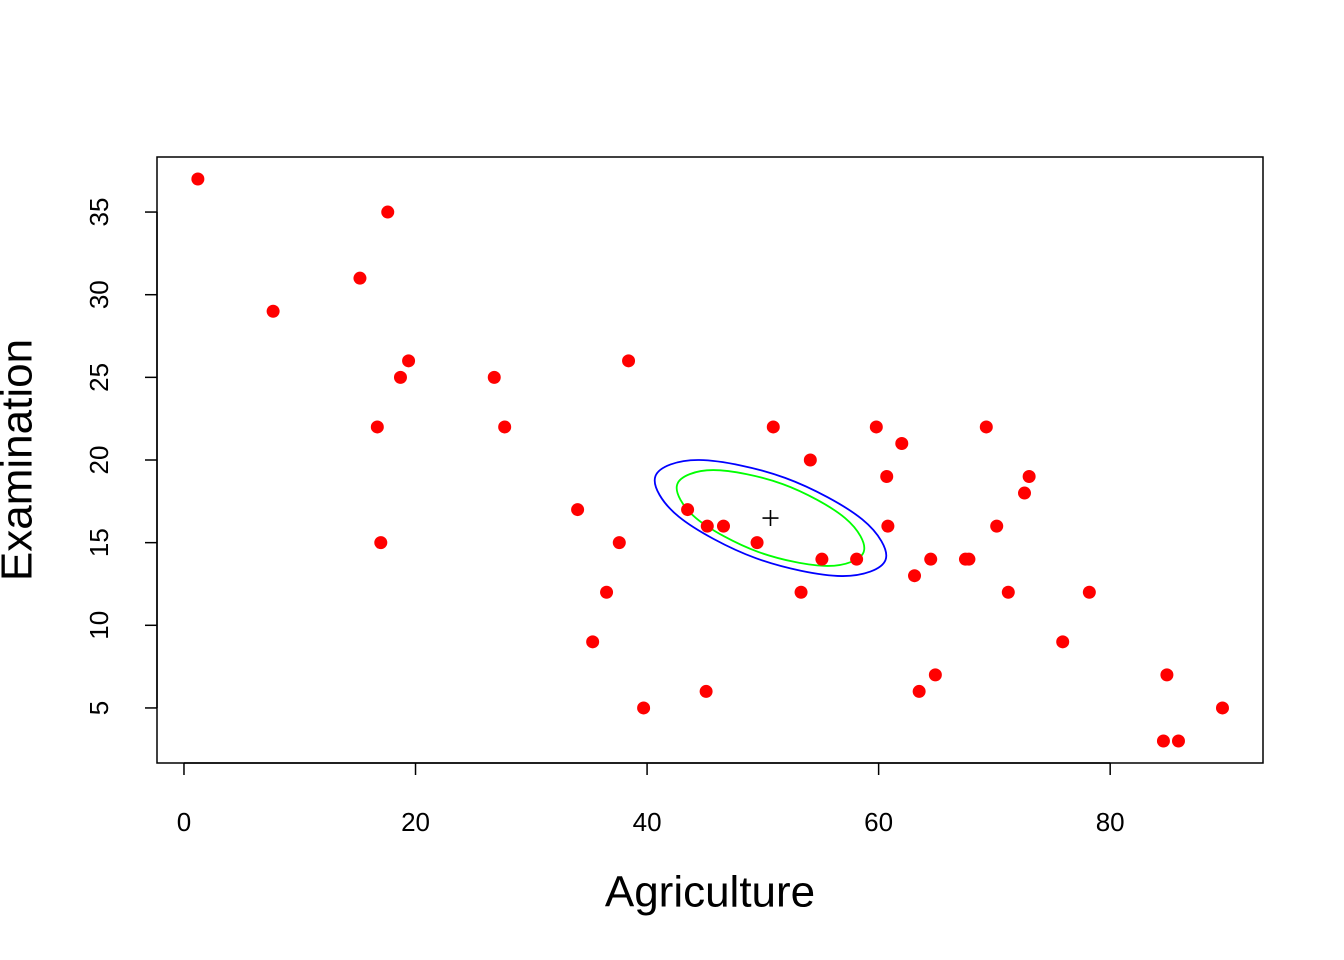 The image size is (1344, 960). What do you see at coordinates (99, 377) in the screenshot?
I see `y-tick-label: 25` at bounding box center [99, 377].